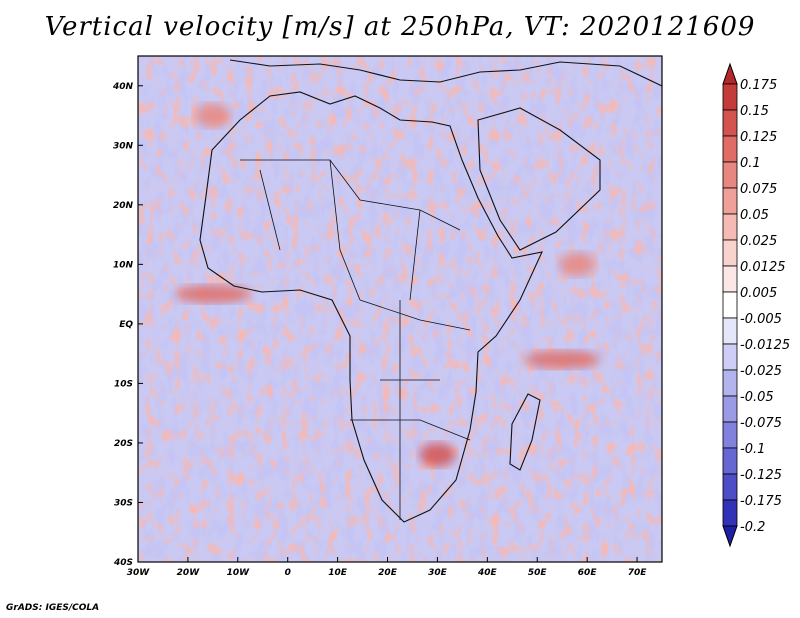 The image size is (800, 618). What do you see at coordinates (761, 319) in the screenshot?
I see `colorbar-label: -0.005` at bounding box center [761, 319].